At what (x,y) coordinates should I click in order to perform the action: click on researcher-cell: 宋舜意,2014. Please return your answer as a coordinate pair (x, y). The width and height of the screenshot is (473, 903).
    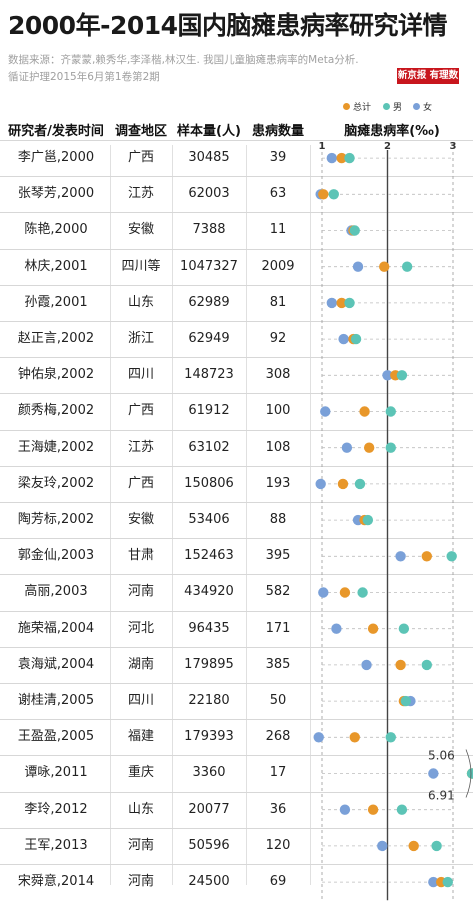
    Looking at the image, I should click on (56, 881).